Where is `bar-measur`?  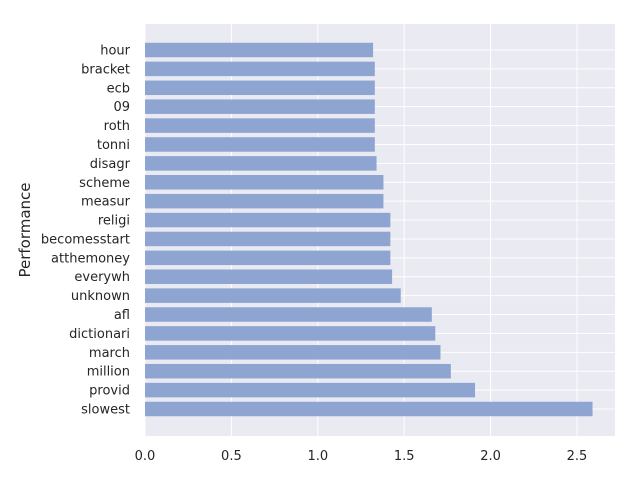
bar-measur is located at coordinates (264, 201).